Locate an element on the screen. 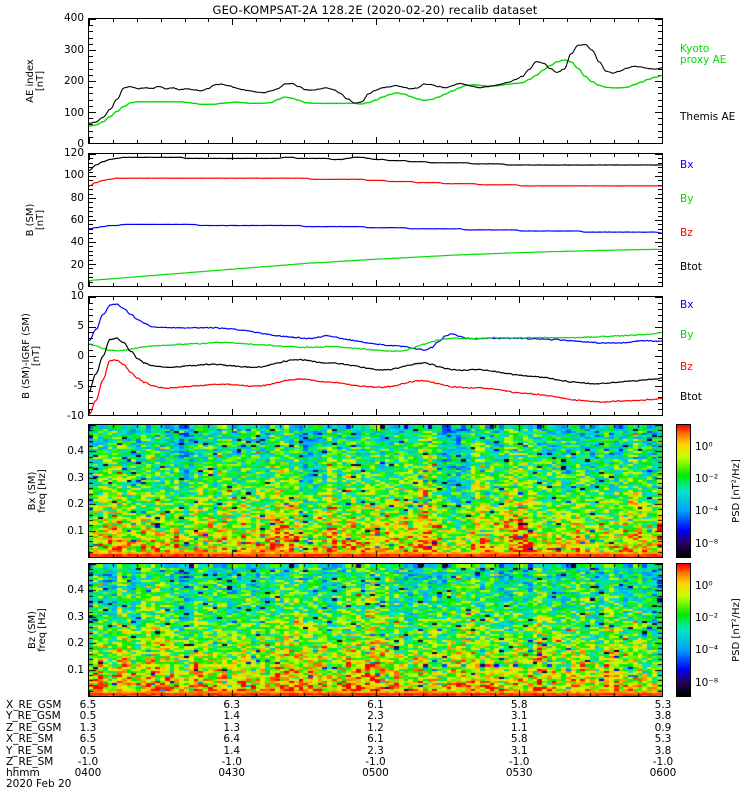 The image size is (750, 800). legend-by-panel2: By is located at coordinates (687, 199).